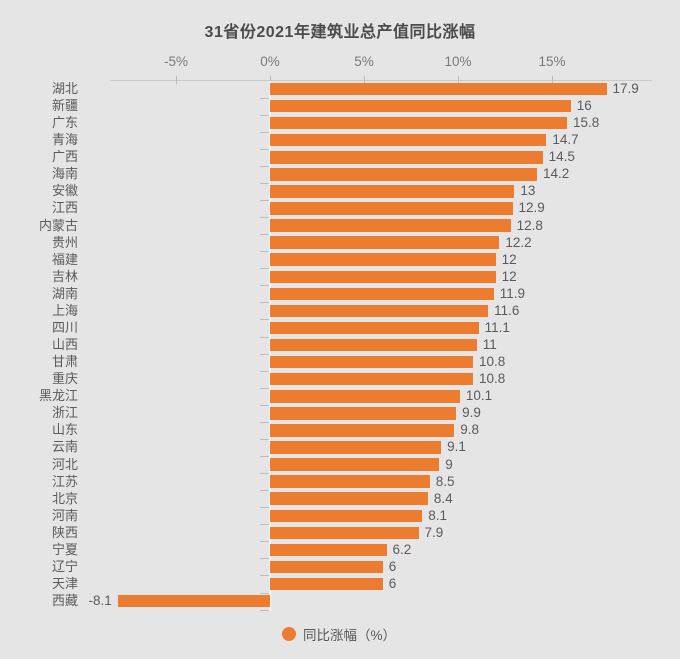  I want to click on category-label: 陕西, so click(64, 532).